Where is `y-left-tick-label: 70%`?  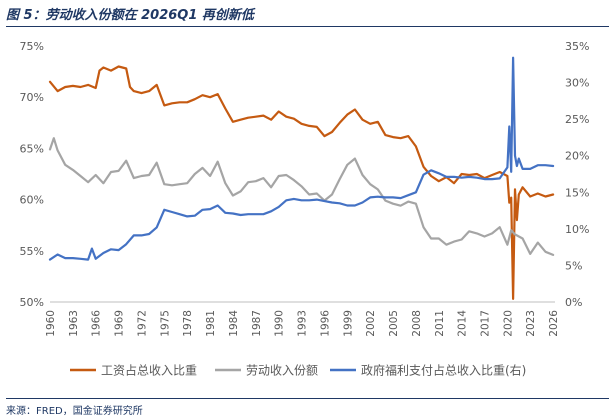
y-left-tick-label: 70% is located at coordinates (32, 97).